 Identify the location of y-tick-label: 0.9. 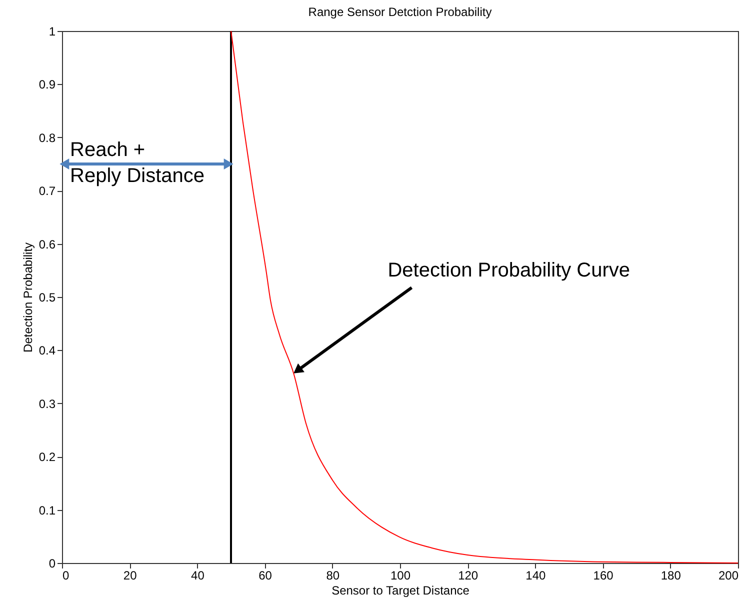
(47, 85).